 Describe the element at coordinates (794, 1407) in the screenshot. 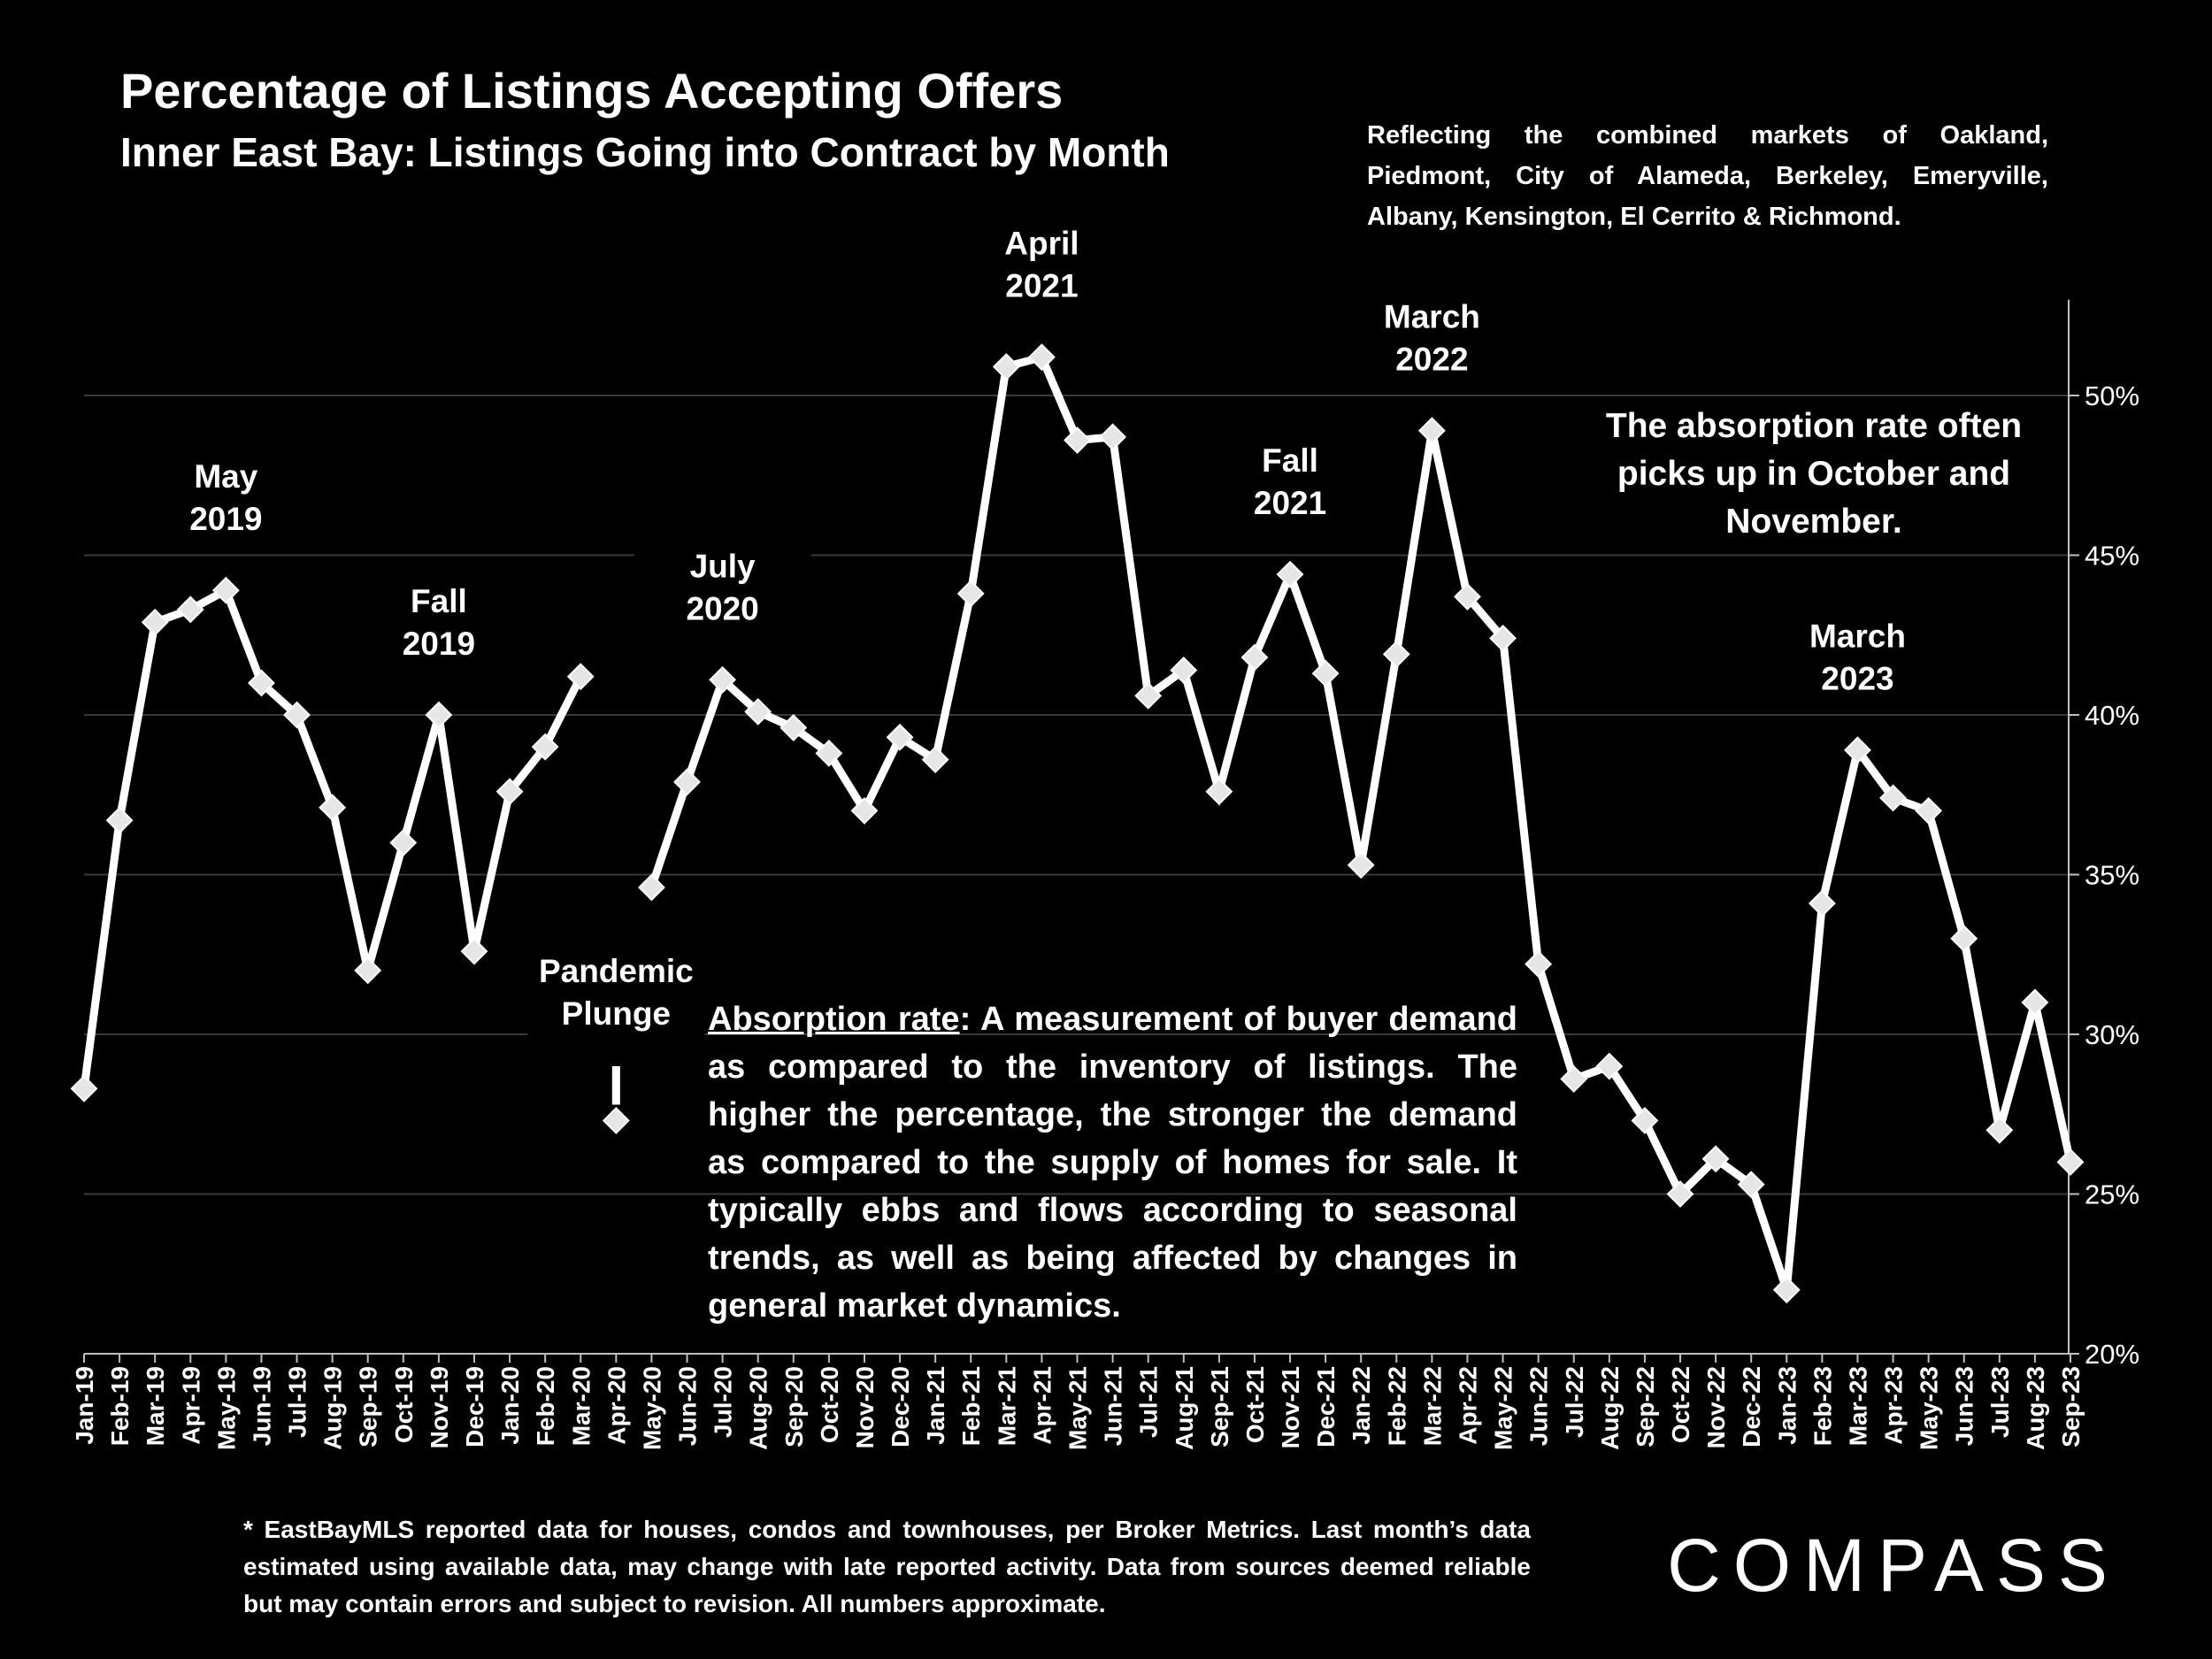

I see `x-tick-label: Sep-20` at that location.